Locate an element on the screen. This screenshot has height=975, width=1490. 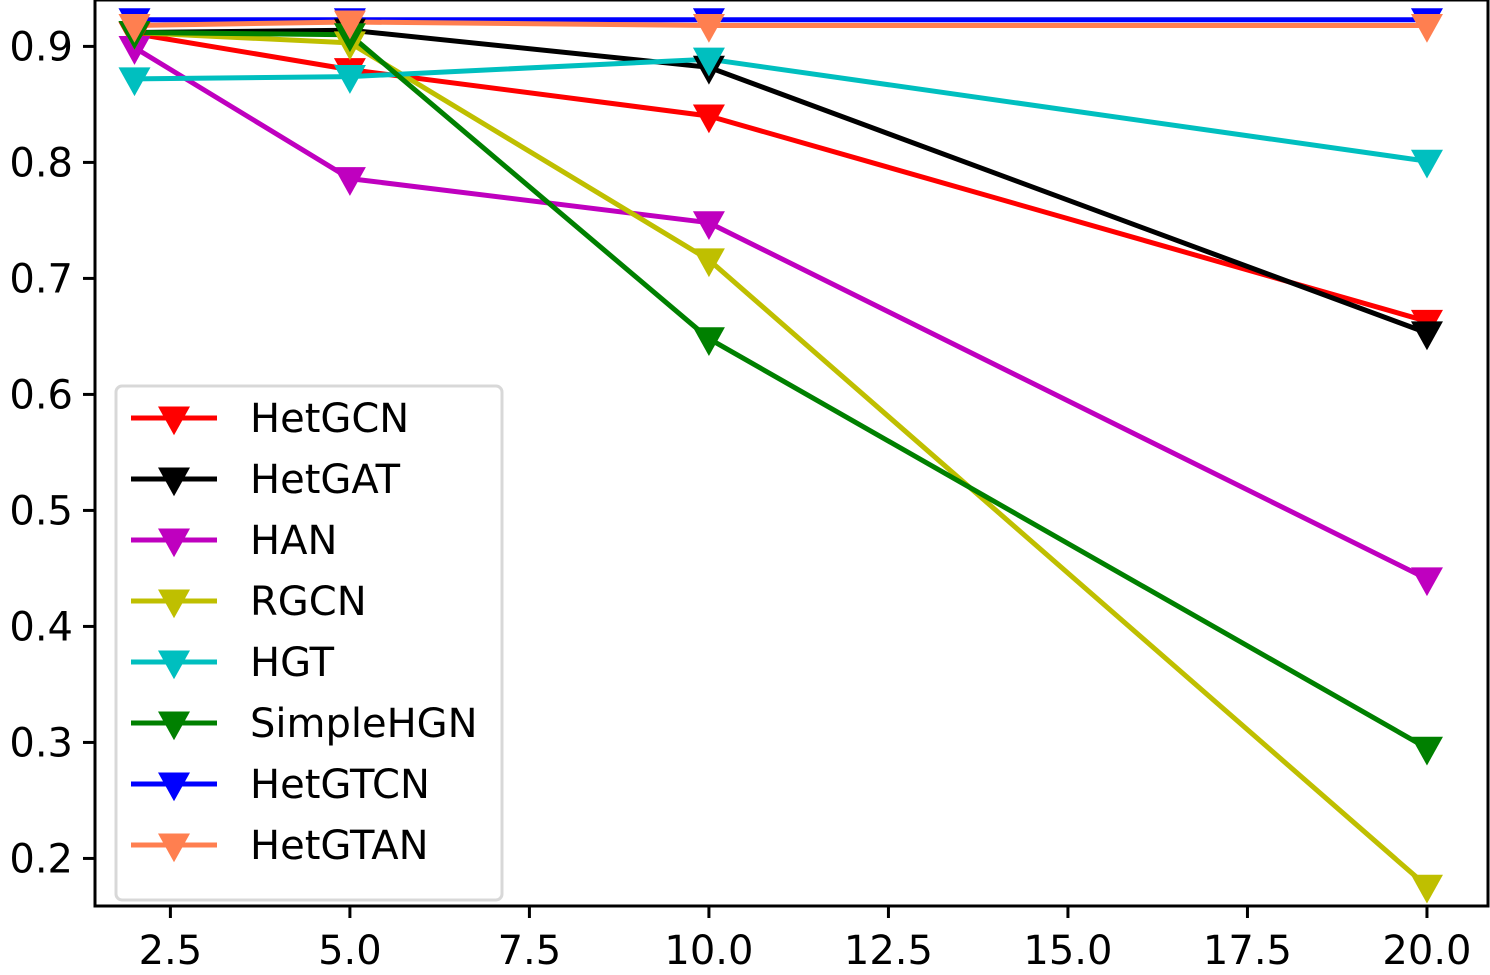
x-tick-label: 20.0 is located at coordinates (1426, 951).